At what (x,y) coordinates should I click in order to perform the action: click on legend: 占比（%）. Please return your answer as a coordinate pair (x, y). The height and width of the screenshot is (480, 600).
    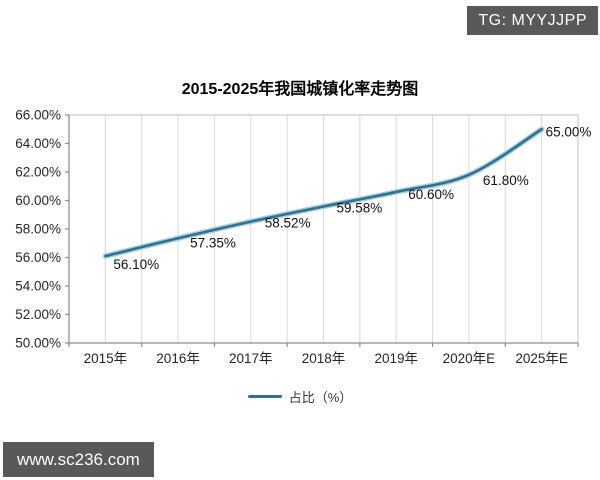
    Looking at the image, I should click on (300, 396).